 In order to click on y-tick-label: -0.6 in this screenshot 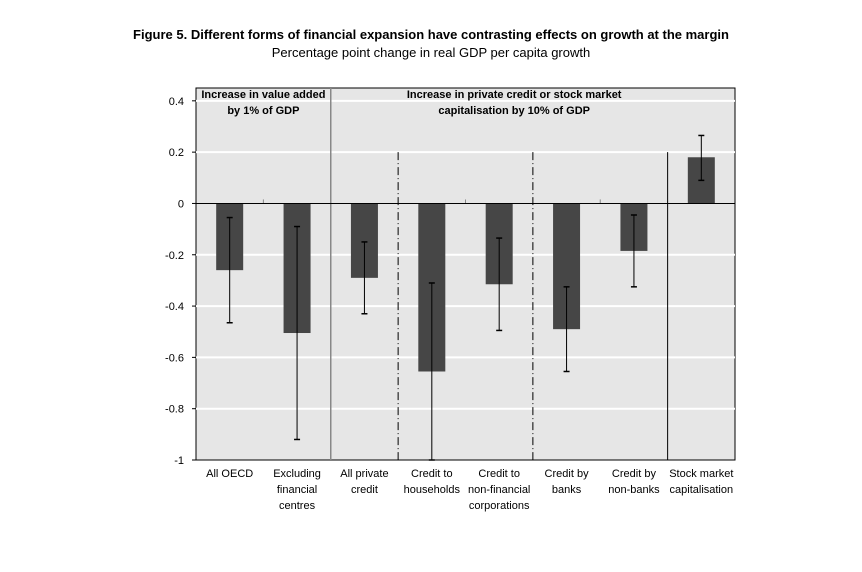, I will do `click(174, 358)`.